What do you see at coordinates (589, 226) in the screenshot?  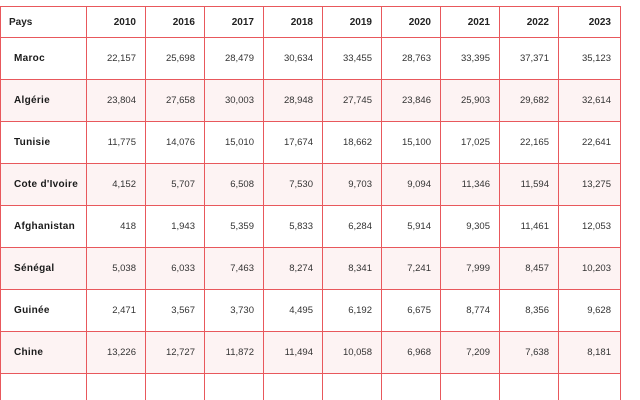 I see `value-cell: 12,053` at bounding box center [589, 226].